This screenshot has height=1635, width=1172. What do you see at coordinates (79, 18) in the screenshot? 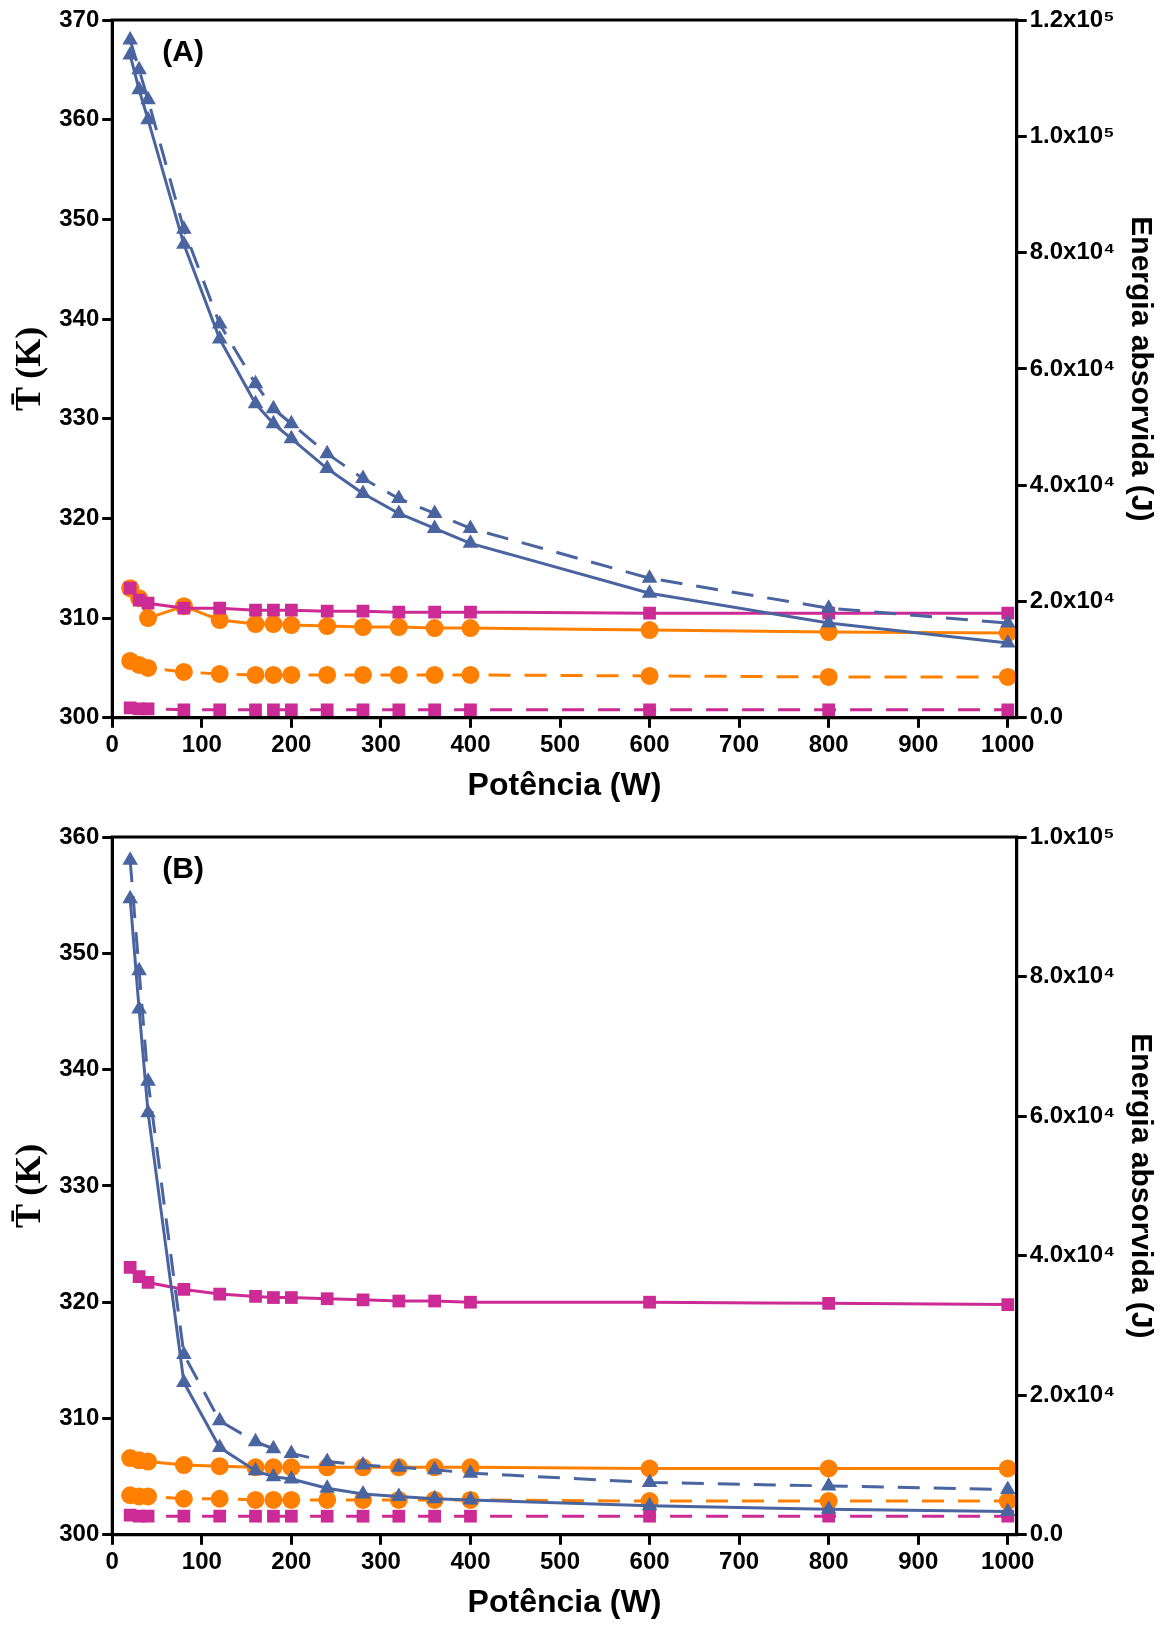
I see `y-tick-label: 370` at bounding box center [79, 18].